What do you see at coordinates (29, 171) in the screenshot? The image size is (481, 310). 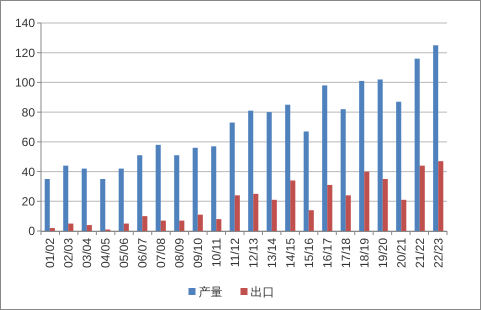 I see `y-tick-label: 40` at bounding box center [29, 171].